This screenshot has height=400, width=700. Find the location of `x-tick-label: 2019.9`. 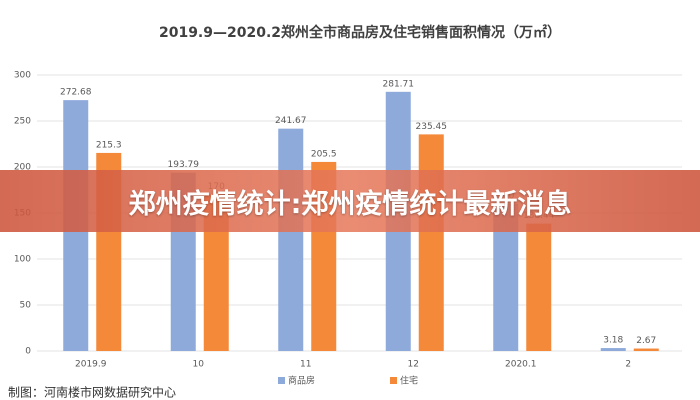

x-tick-label: 2019.9 is located at coordinates (91, 365).